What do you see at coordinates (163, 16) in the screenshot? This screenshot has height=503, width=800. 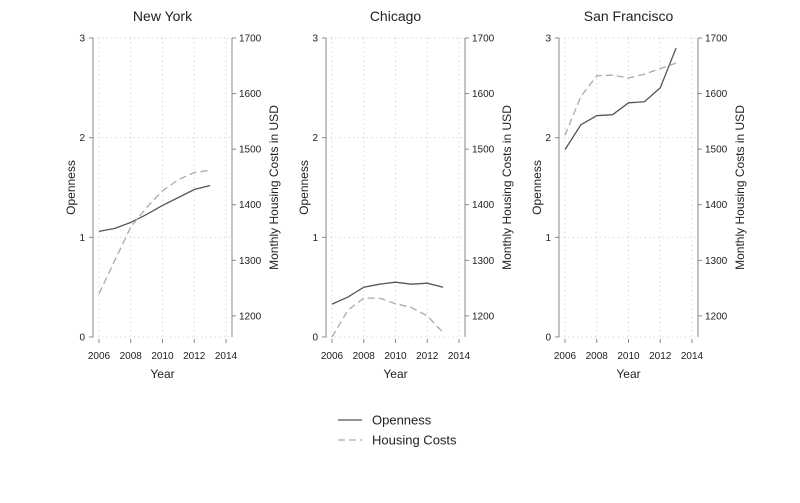 I see `panel-title: New York` at bounding box center [163, 16].